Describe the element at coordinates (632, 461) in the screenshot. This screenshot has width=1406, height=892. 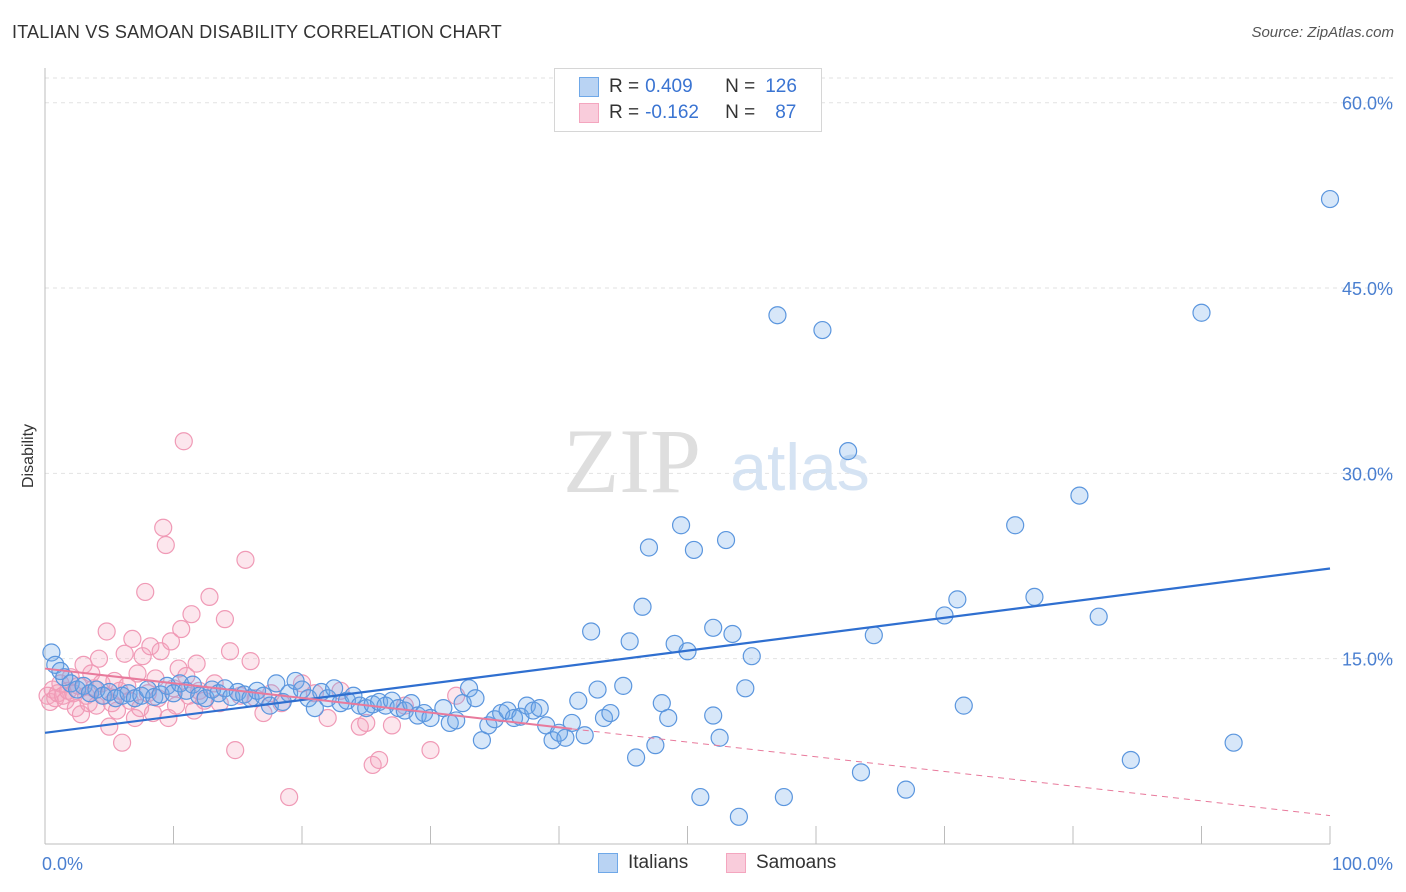
I see `watermark-zip: ZIP` at that location.